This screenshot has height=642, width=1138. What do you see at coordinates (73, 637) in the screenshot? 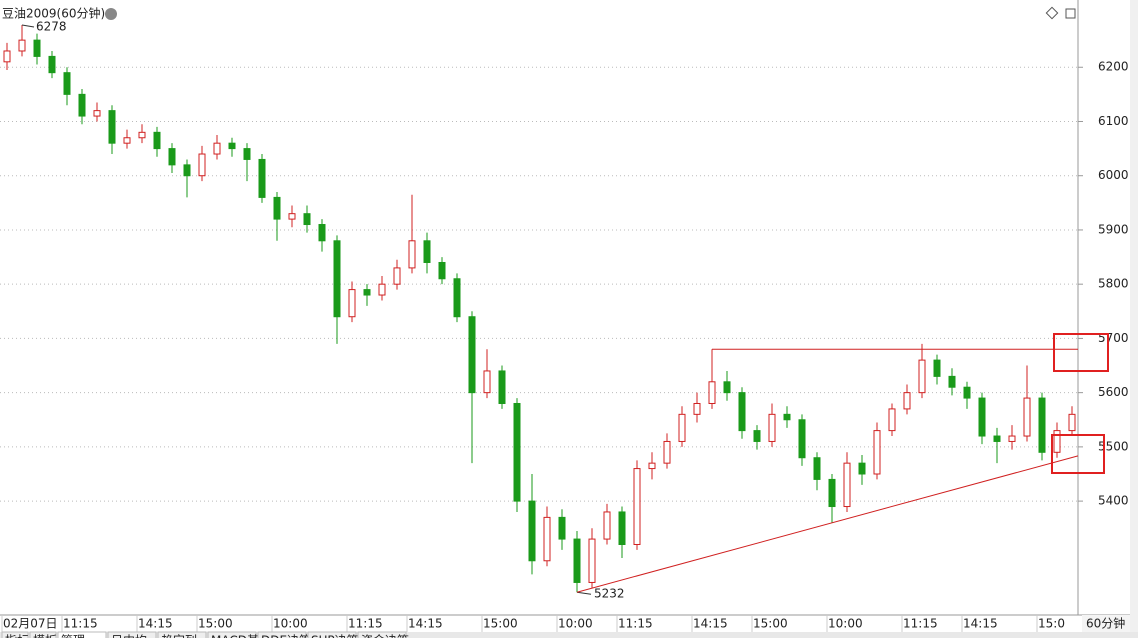
I see `tab-label: 管理` at bounding box center [73, 637].